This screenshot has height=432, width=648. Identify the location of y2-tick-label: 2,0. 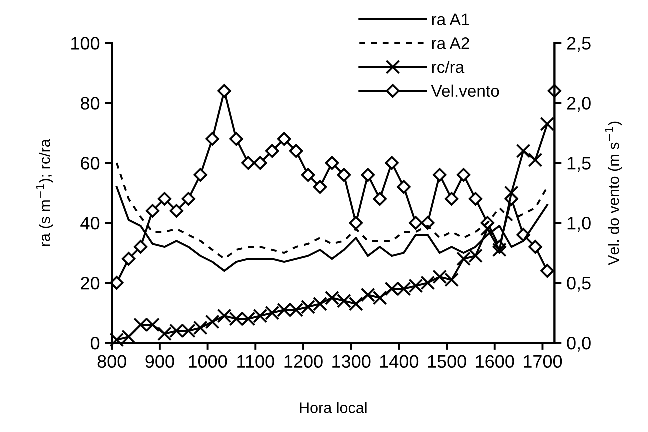
(579, 104).